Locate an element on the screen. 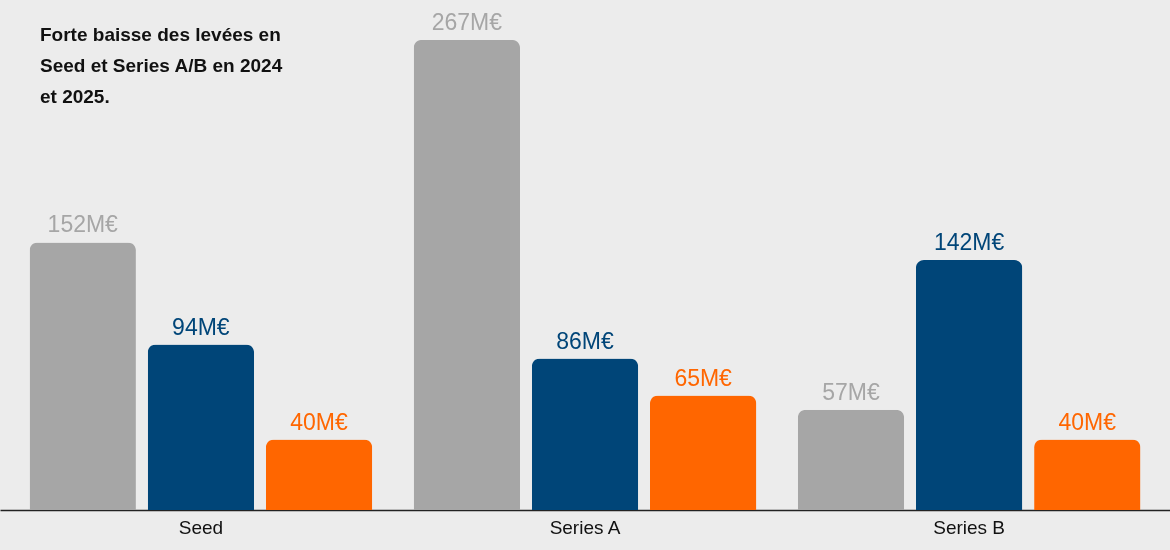 The width and height of the screenshot is (1170, 550). data-label: 65M€ is located at coordinates (703, 377).